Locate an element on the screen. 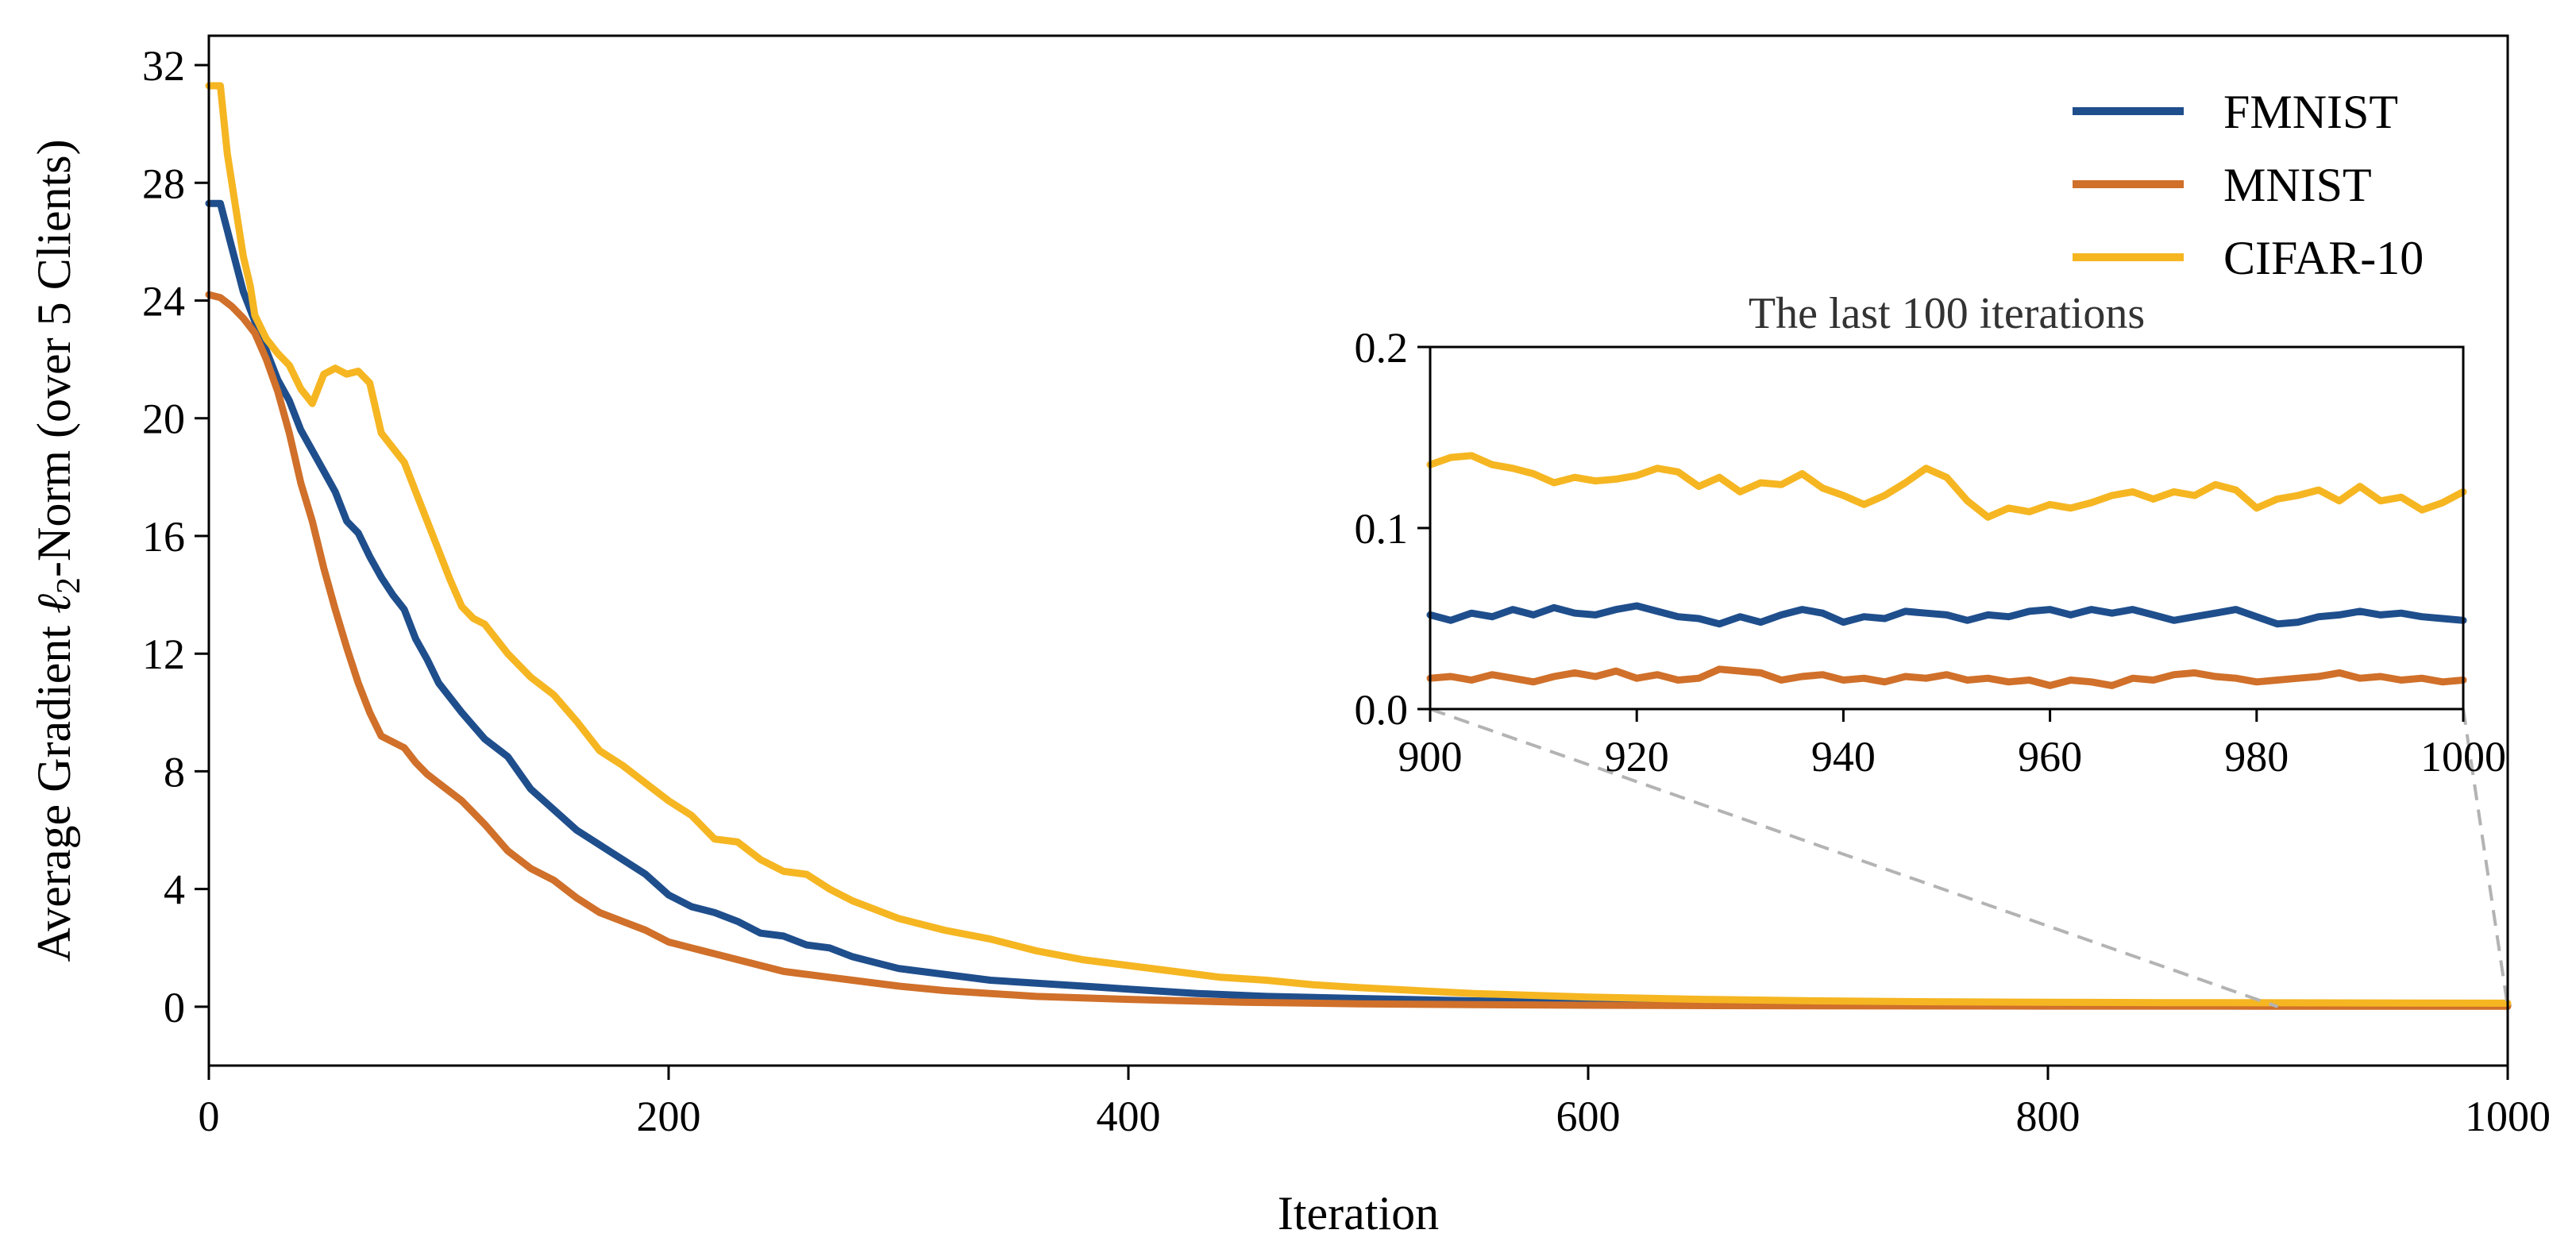 The height and width of the screenshot is (1249, 2576). y-tick-label: 20 is located at coordinates (163, 419).